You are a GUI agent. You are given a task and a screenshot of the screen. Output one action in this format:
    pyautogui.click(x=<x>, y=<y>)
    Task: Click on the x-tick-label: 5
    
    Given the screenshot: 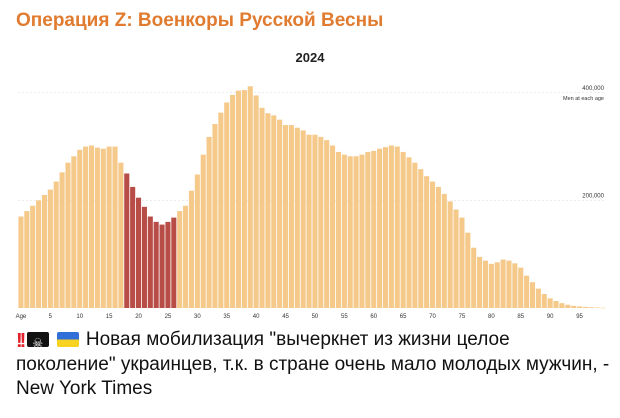 What is the action you would take?
    pyautogui.click(x=51, y=317)
    